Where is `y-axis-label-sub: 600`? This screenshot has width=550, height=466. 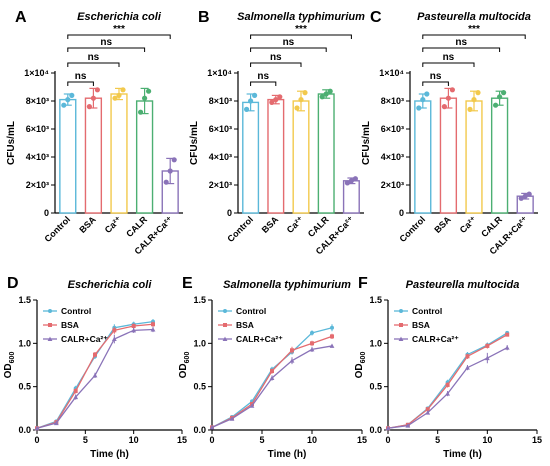
y-axis-label-sub: 600 is located at coordinates (363, 358).